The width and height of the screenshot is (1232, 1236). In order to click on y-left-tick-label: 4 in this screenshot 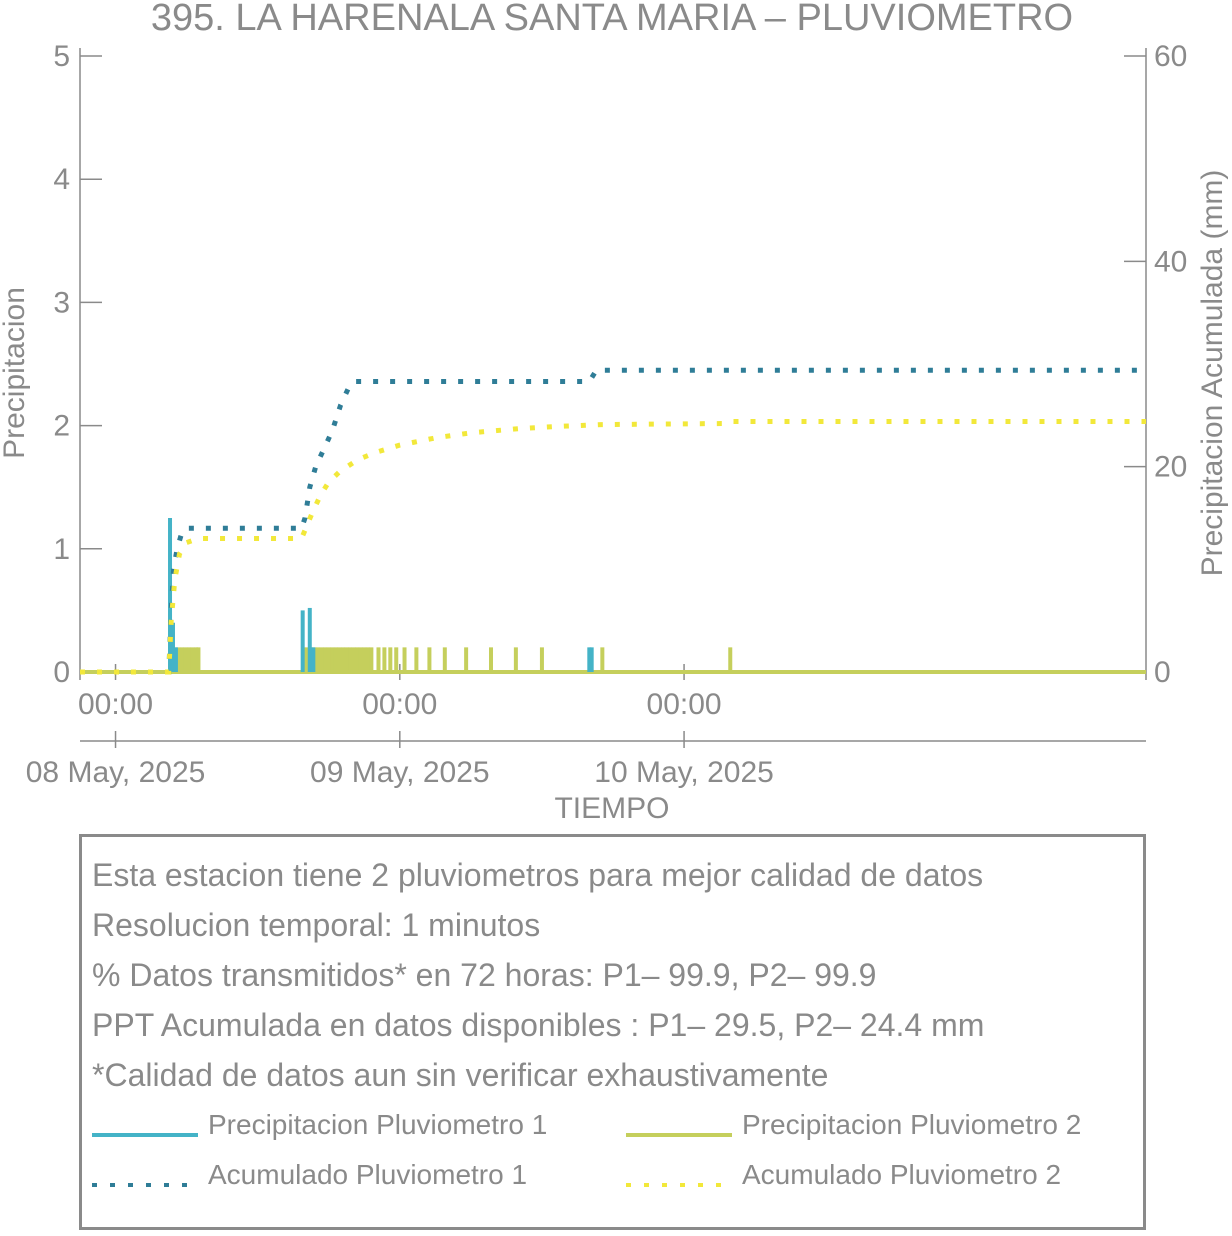, I will do `click(61, 179)`.